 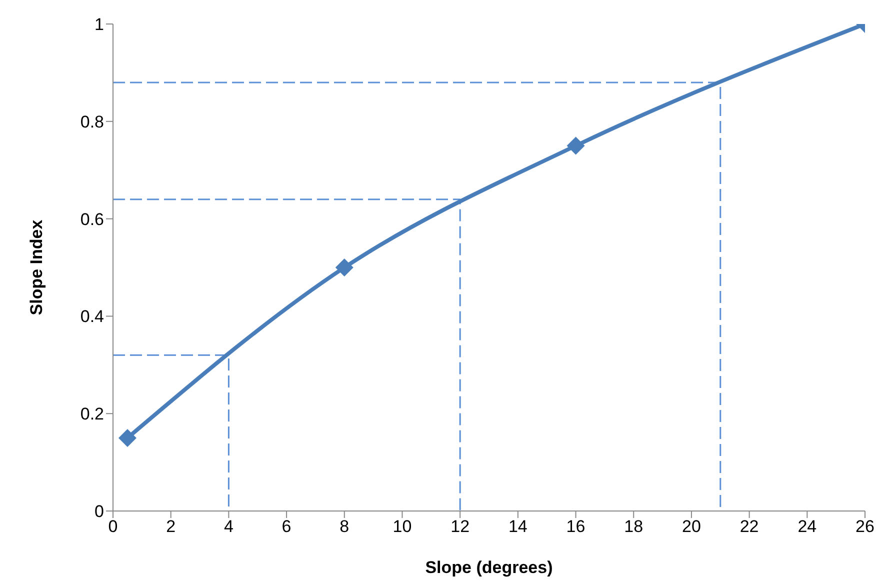 What do you see at coordinates (865, 526) in the screenshot?
I see `x-tick-label: 26` at bounding box center [865, 526].